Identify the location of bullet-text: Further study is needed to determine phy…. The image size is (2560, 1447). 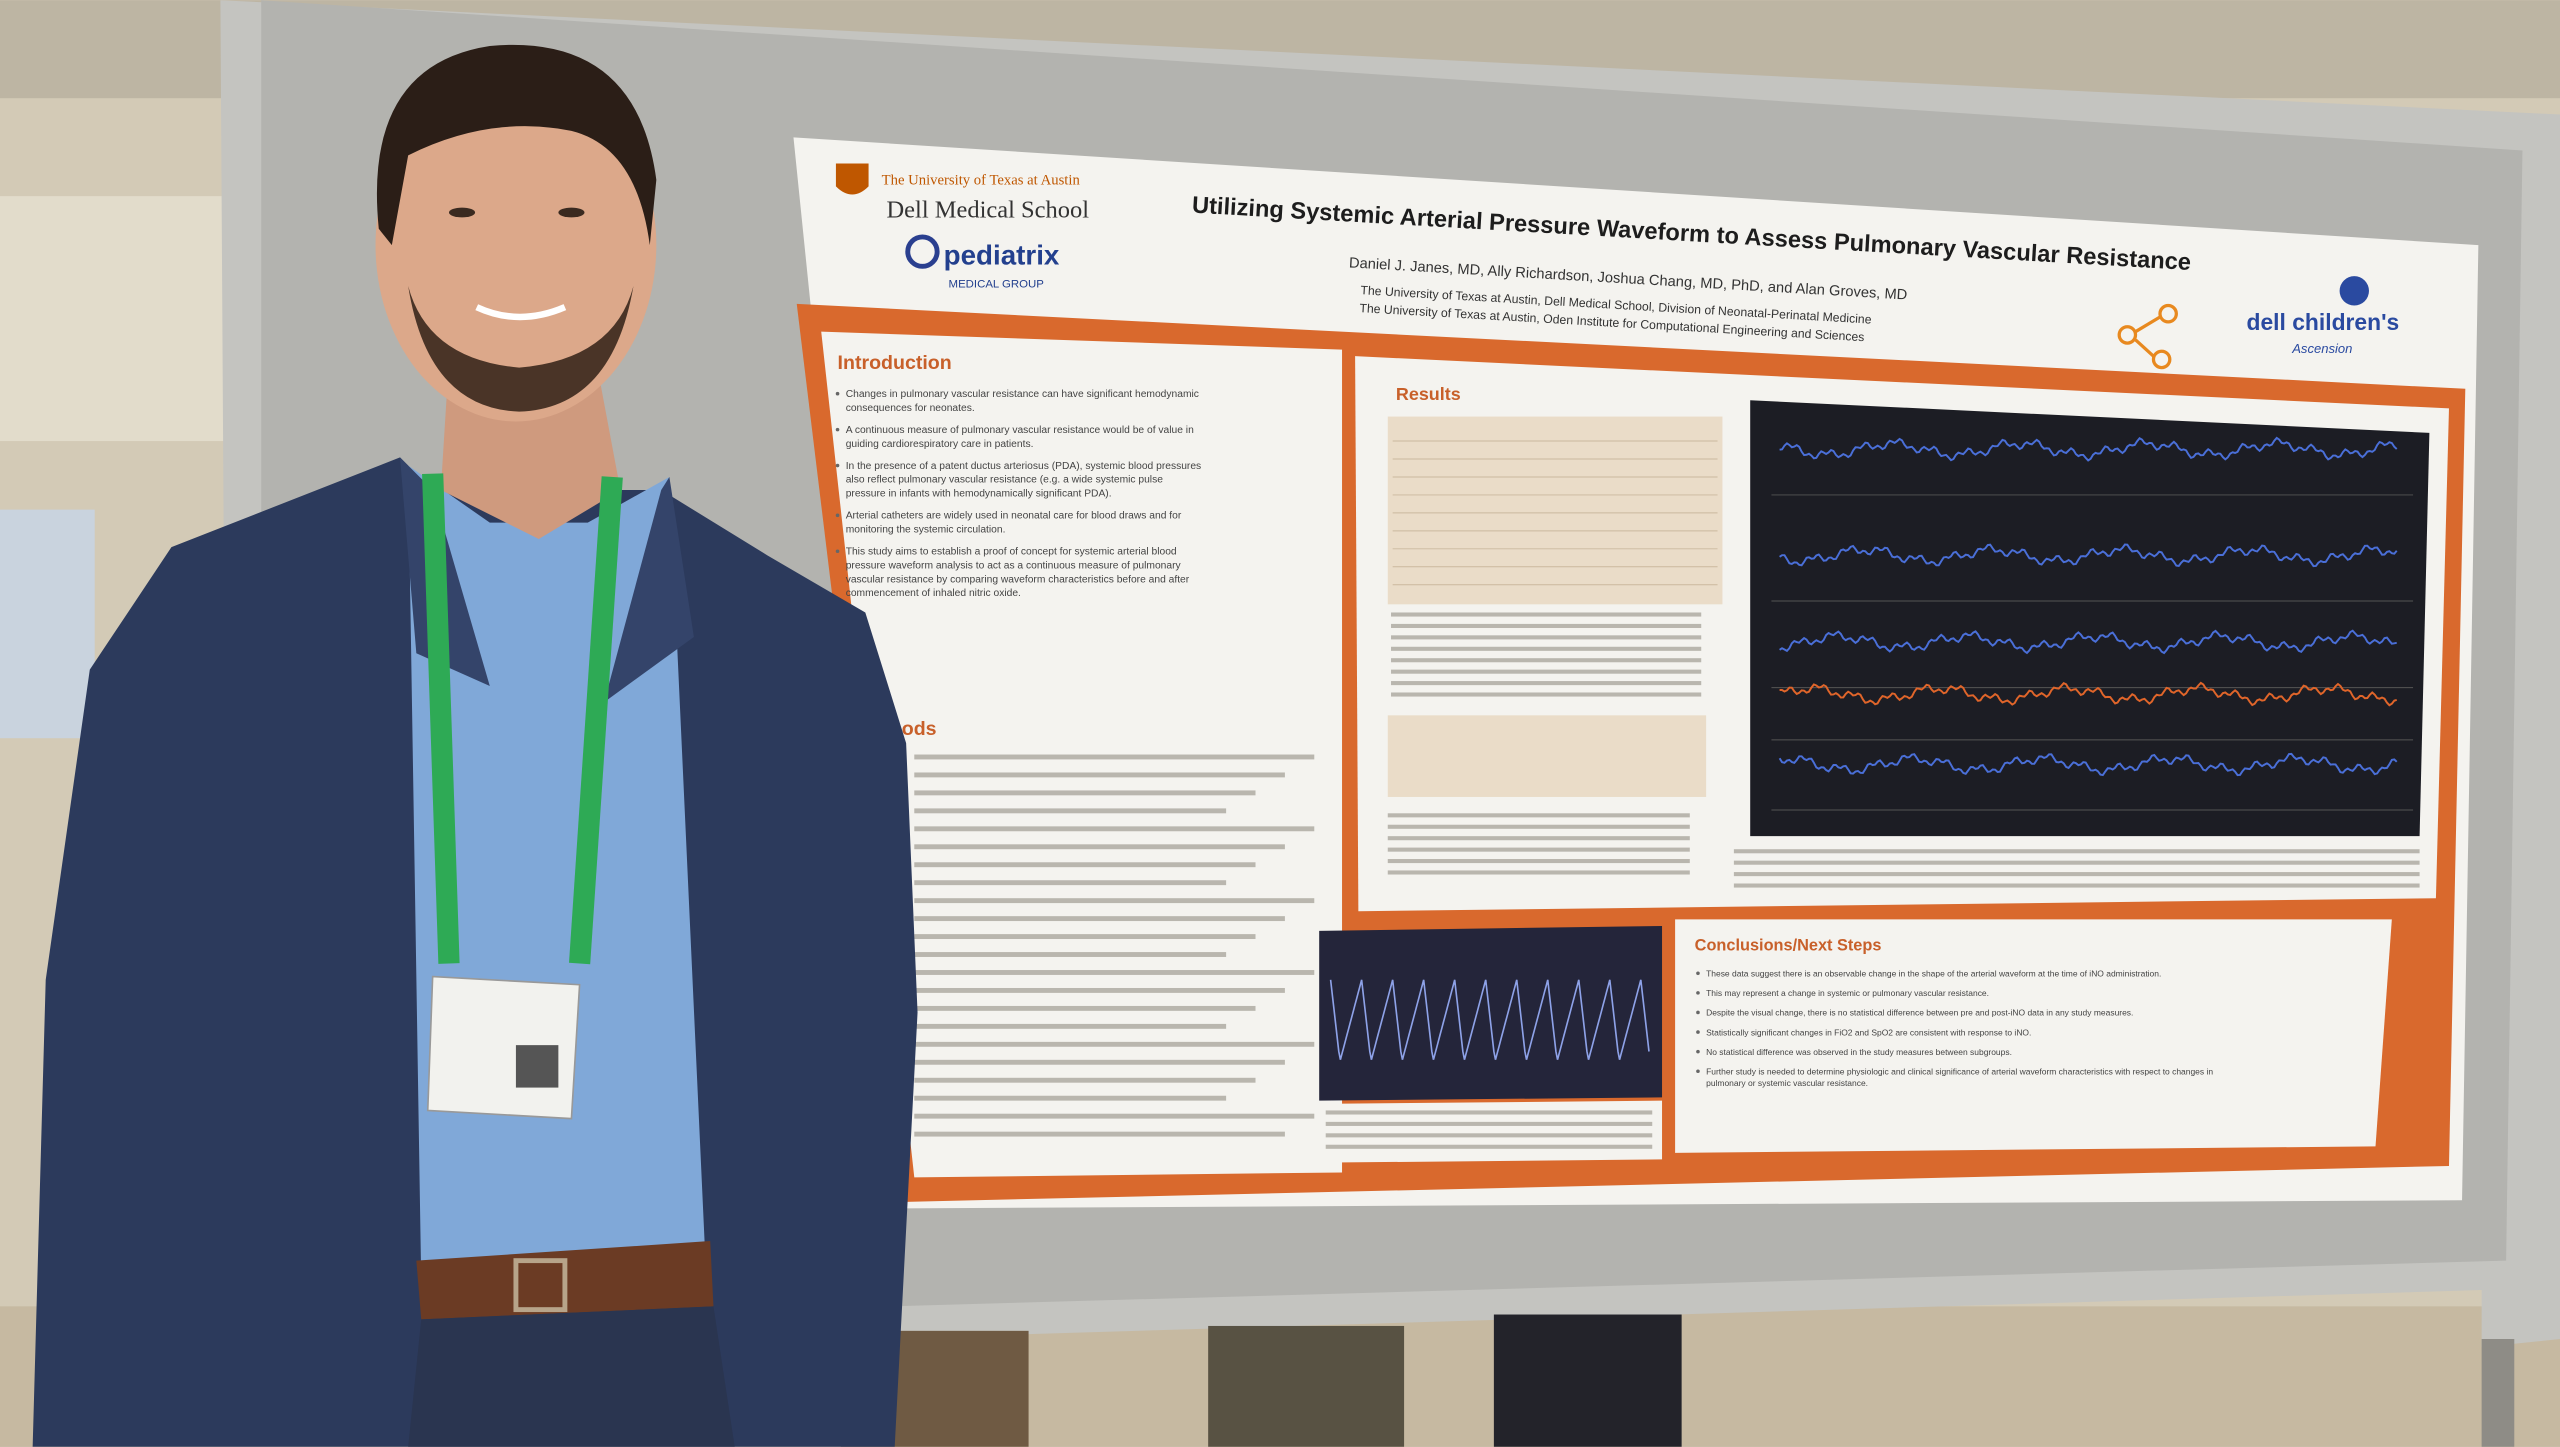
(1960, 1077).